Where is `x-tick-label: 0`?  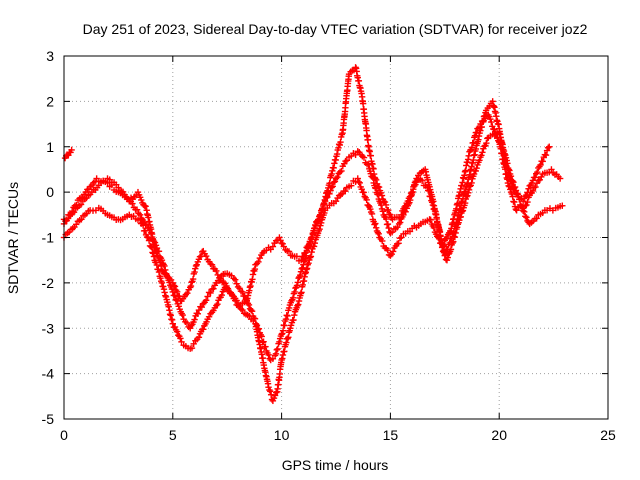
x-tick-label: 0 is located at coordinates (64, 435).